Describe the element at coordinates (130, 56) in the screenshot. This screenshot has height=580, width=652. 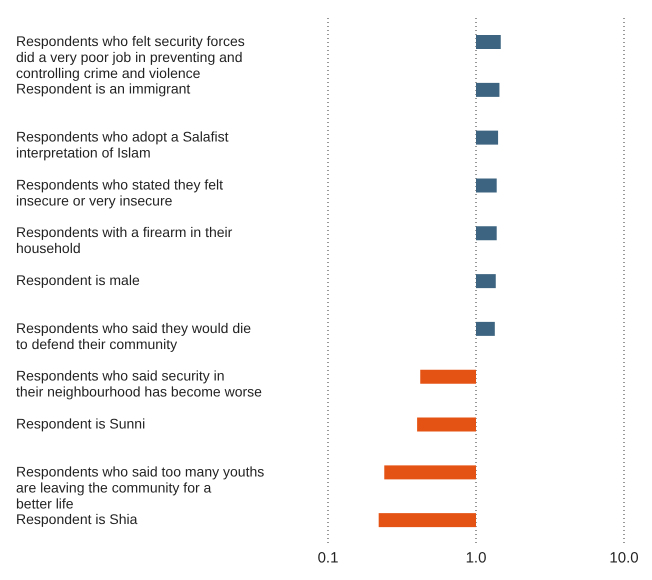
I see `y-tick-label: Respondents who felt security forces did a very poor job in preventing and controlling crime and violence` at that location.